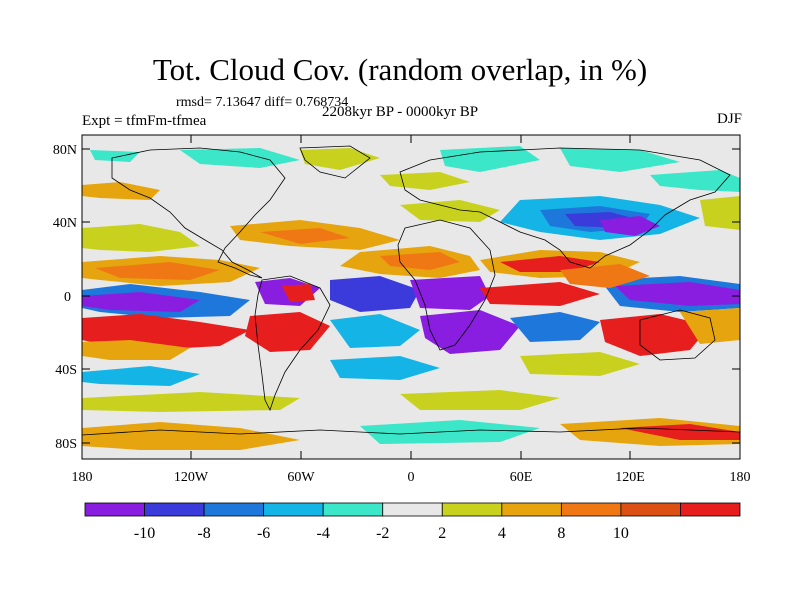 The width and height of the screenshot is (800, 600). What do you see at coordinates (323, 533) in the screenshot?
I see `colorbar-tick-label: -4` at bounding box center [323, 533].